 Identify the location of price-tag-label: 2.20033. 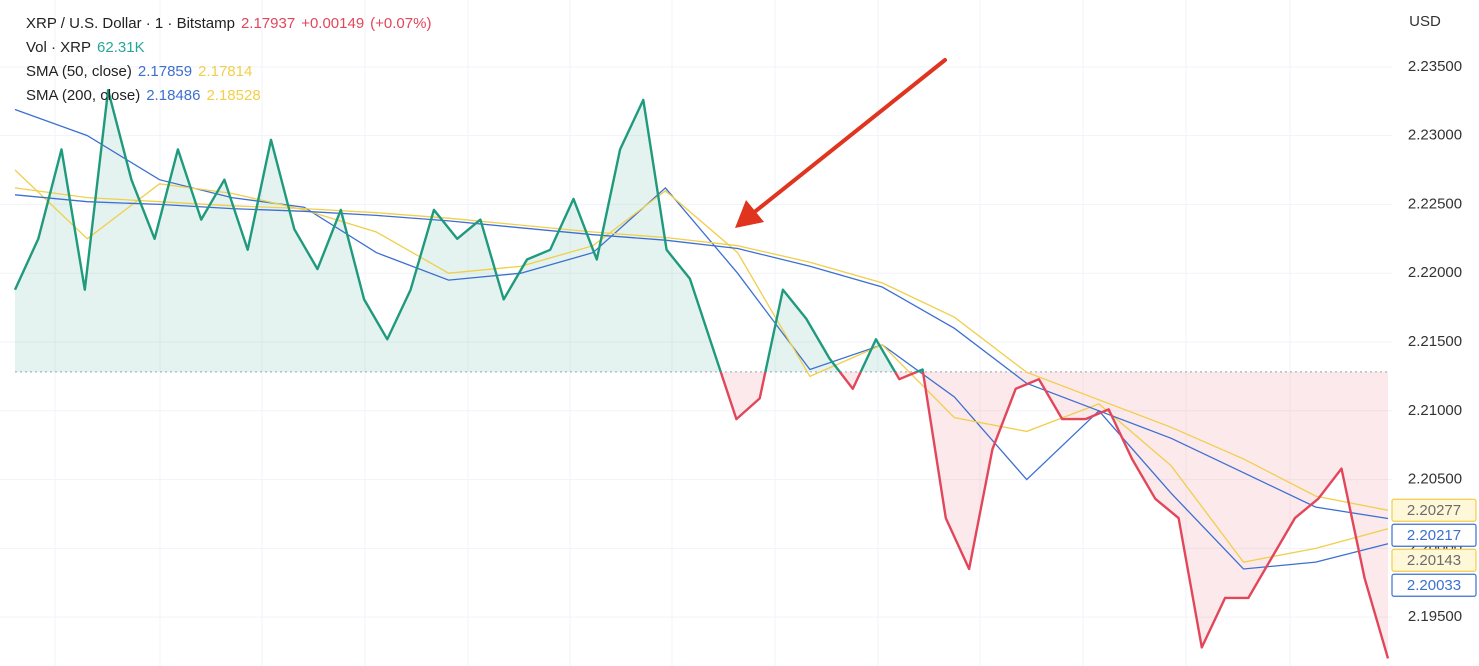
(1434, 585).